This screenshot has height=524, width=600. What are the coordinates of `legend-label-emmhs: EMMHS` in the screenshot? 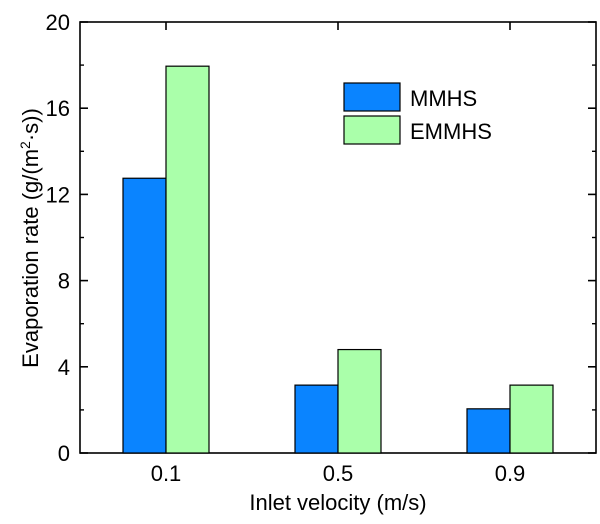 It's located at (451, 131).